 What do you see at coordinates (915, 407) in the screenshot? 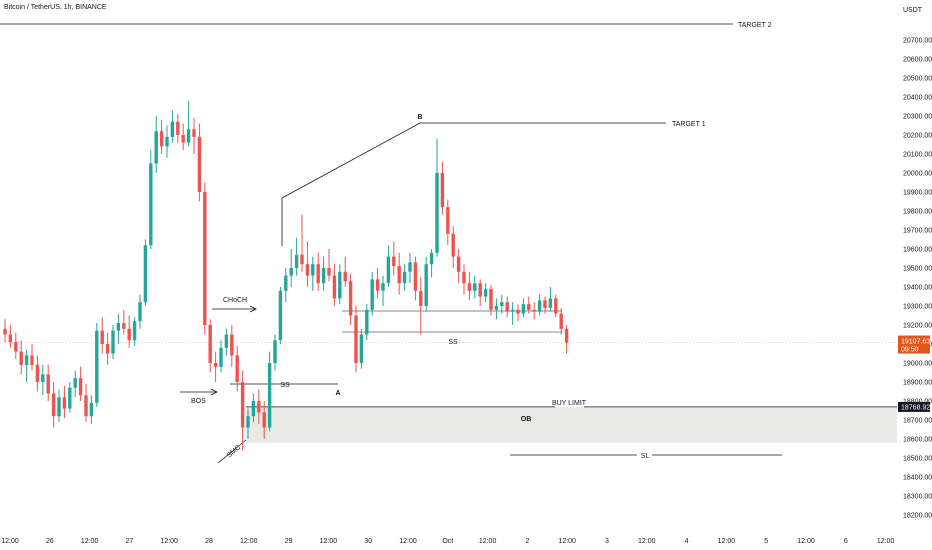
I see `buy-limit-price-value: 18768.92` at bounding box center [915, 407].